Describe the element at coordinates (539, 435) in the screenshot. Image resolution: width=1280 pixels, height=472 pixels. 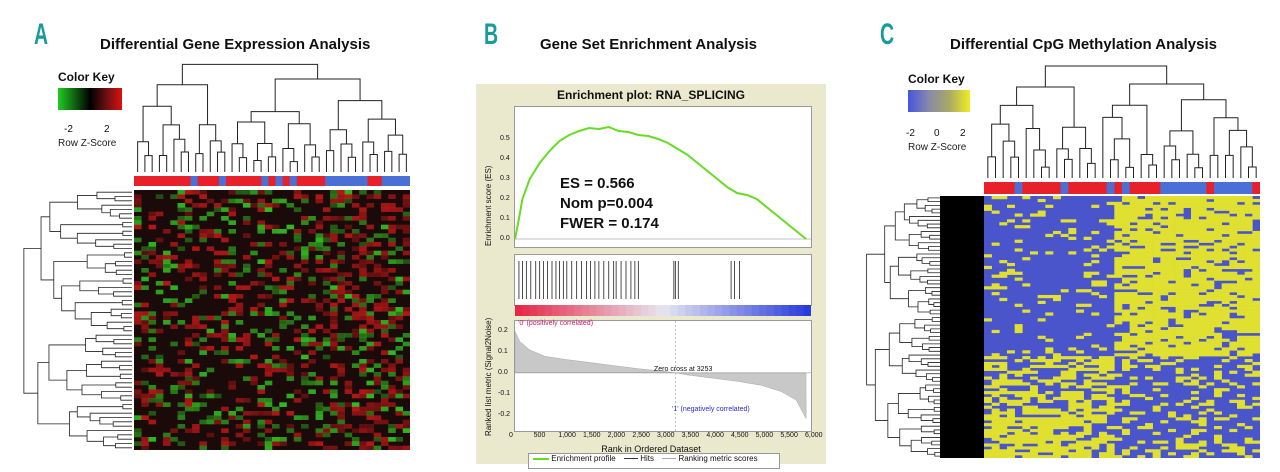
I see `x-tick-label: 500` at that location.